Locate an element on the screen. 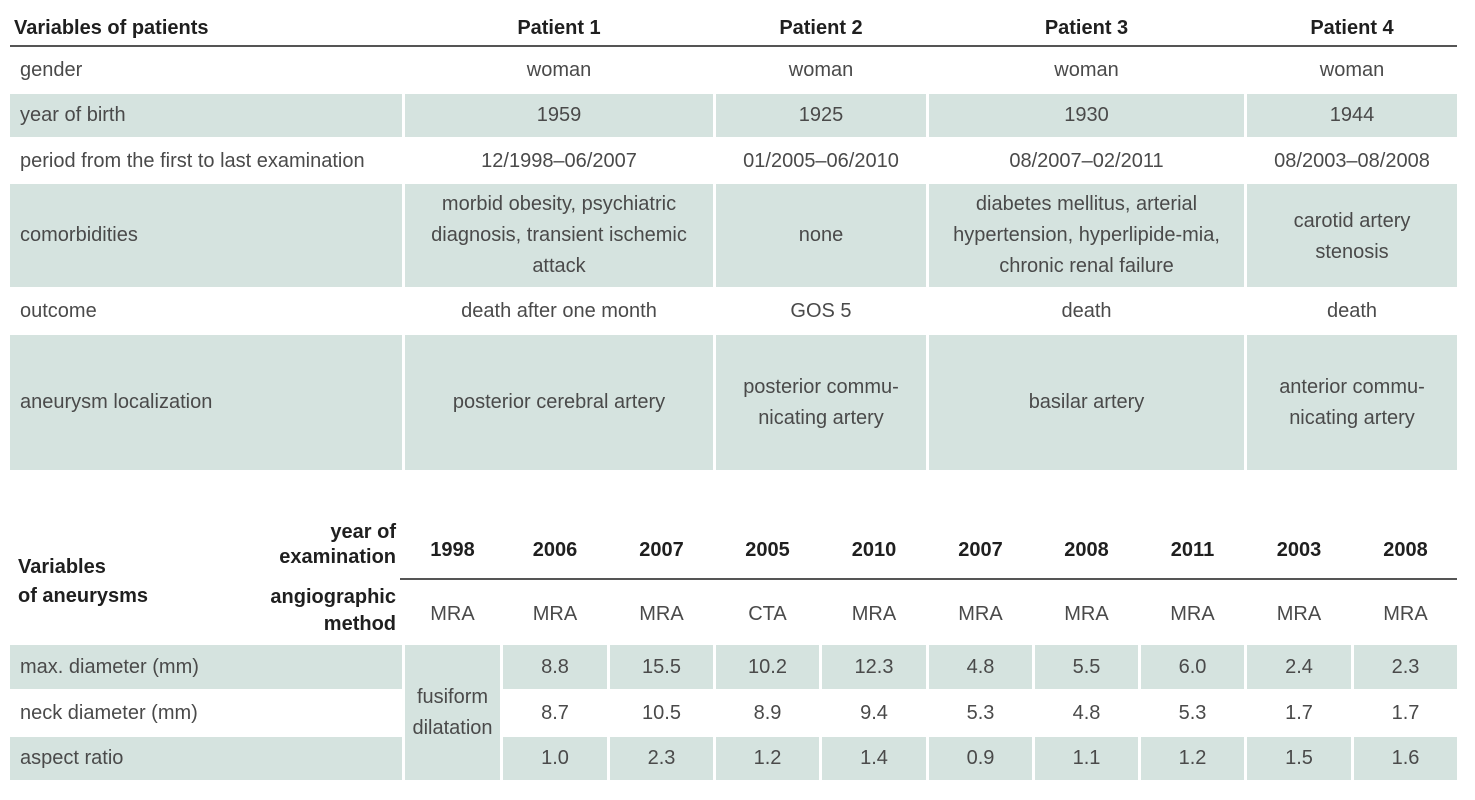 The height and width of the screenshot is (800, 1475). table-cell: 5.5 is located at coordinates (1086, 667).